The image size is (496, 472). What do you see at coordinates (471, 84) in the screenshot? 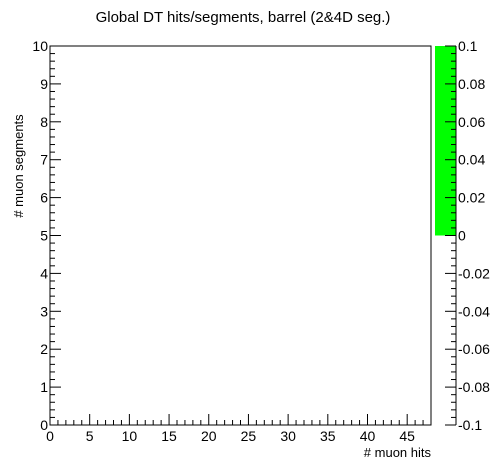
I see `color-scale-tick-label: 0.08` at bounding box center [471, 84].